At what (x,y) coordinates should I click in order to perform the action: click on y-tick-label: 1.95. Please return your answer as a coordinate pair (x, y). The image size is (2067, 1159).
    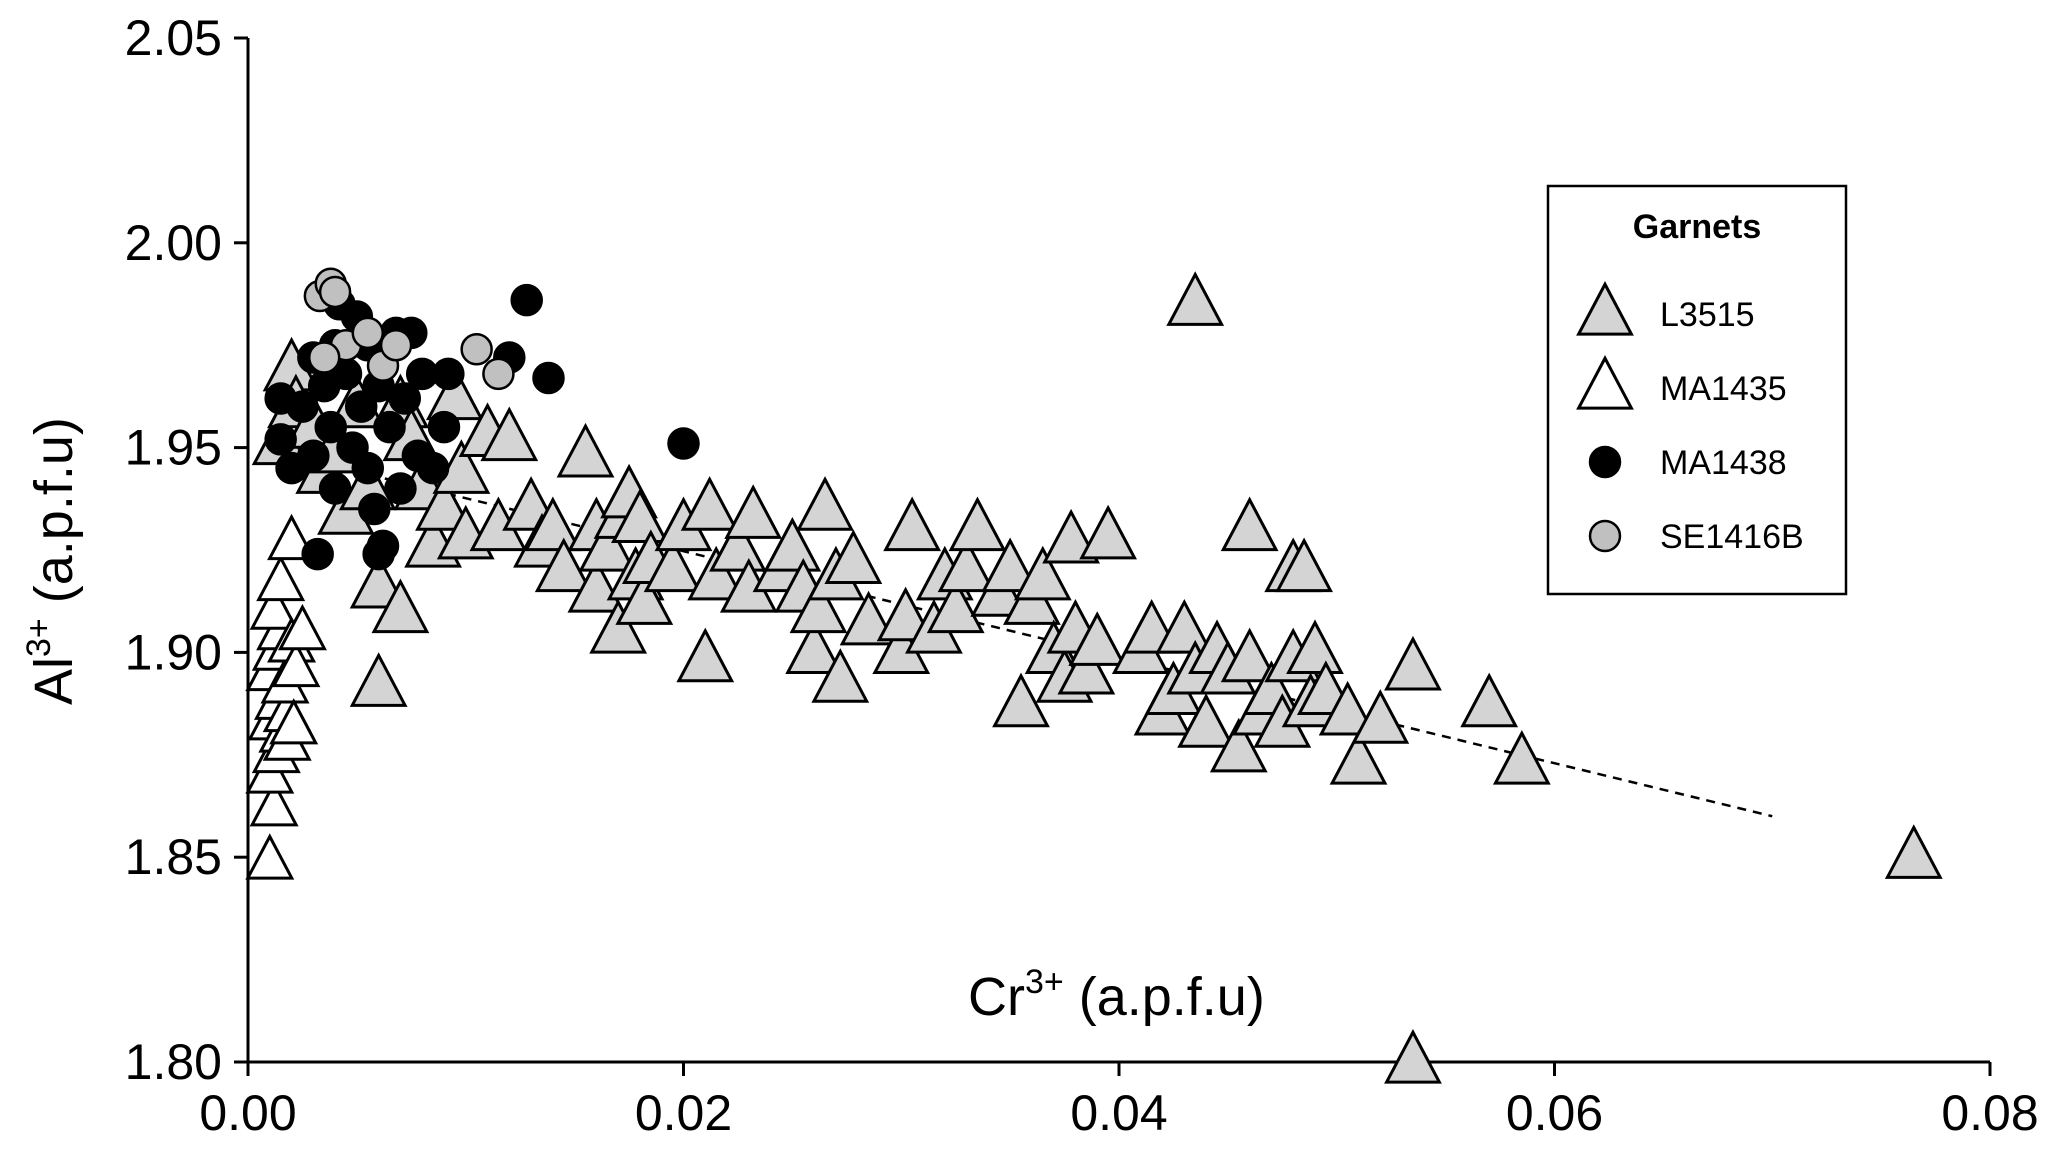
    Looking at the image, I should click on (173, 448).